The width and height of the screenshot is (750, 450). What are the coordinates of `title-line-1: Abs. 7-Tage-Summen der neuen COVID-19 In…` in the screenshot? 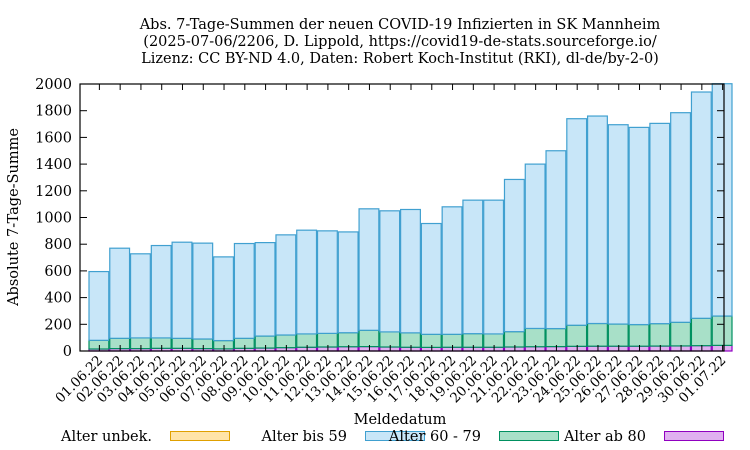 It's located at (400, 25).